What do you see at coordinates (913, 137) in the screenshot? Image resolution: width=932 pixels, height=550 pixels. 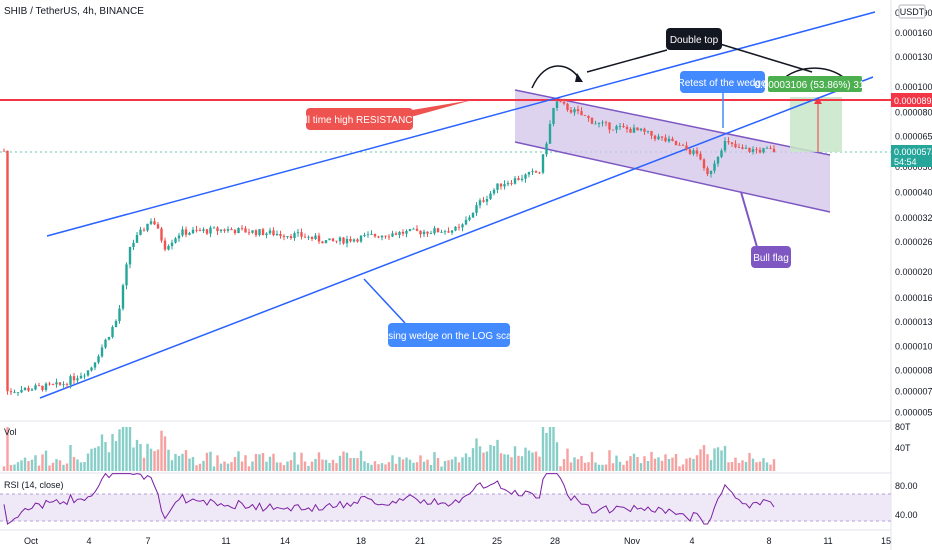 I see `price-tick-5: 0.00006500` at bounding box center [913, 137].